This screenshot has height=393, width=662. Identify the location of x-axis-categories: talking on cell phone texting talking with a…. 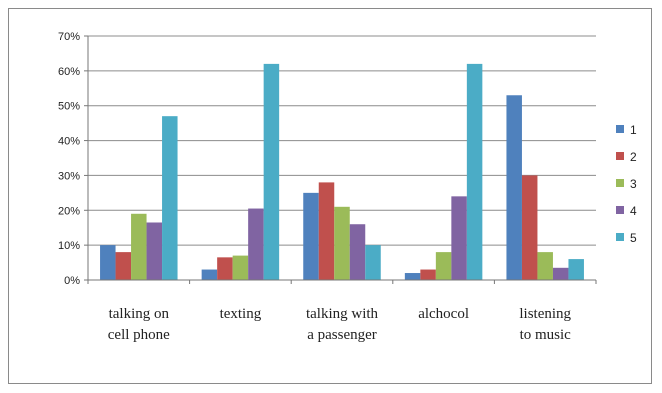
(340, 324).